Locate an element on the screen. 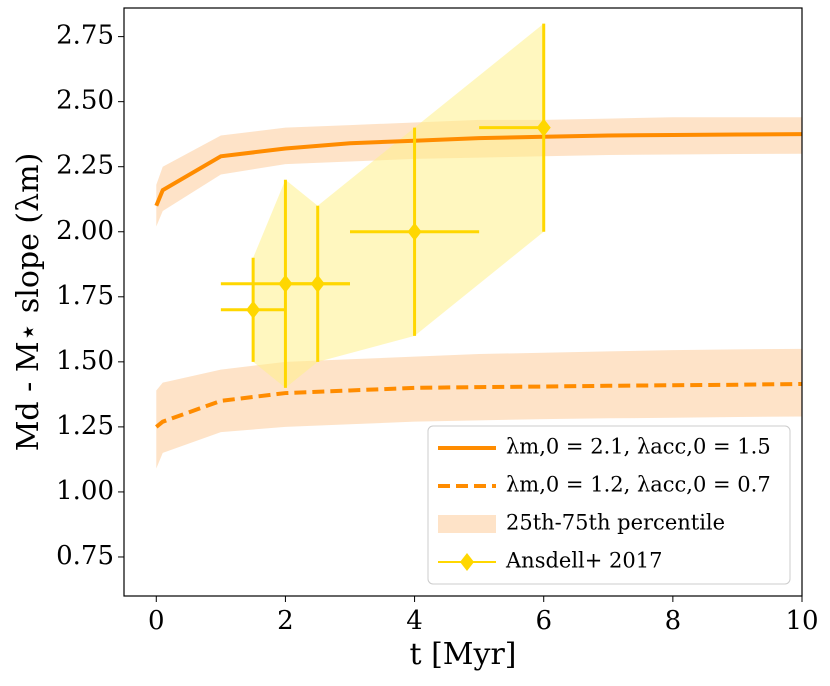 This screenshot has height=686, width=830. x-tick-label: 8 is located at coordinates (673, 621).